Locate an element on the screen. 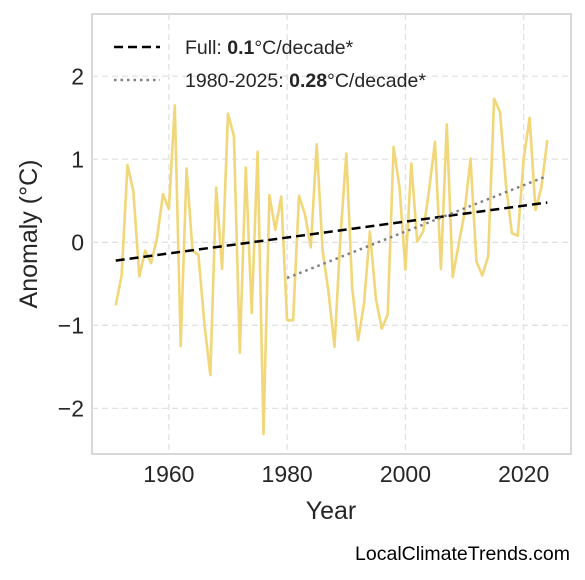 The height and width of the screenshot is (580, 585). x-ticks: 1960 1980 2000 2020 is located at coordinates (346, 474).